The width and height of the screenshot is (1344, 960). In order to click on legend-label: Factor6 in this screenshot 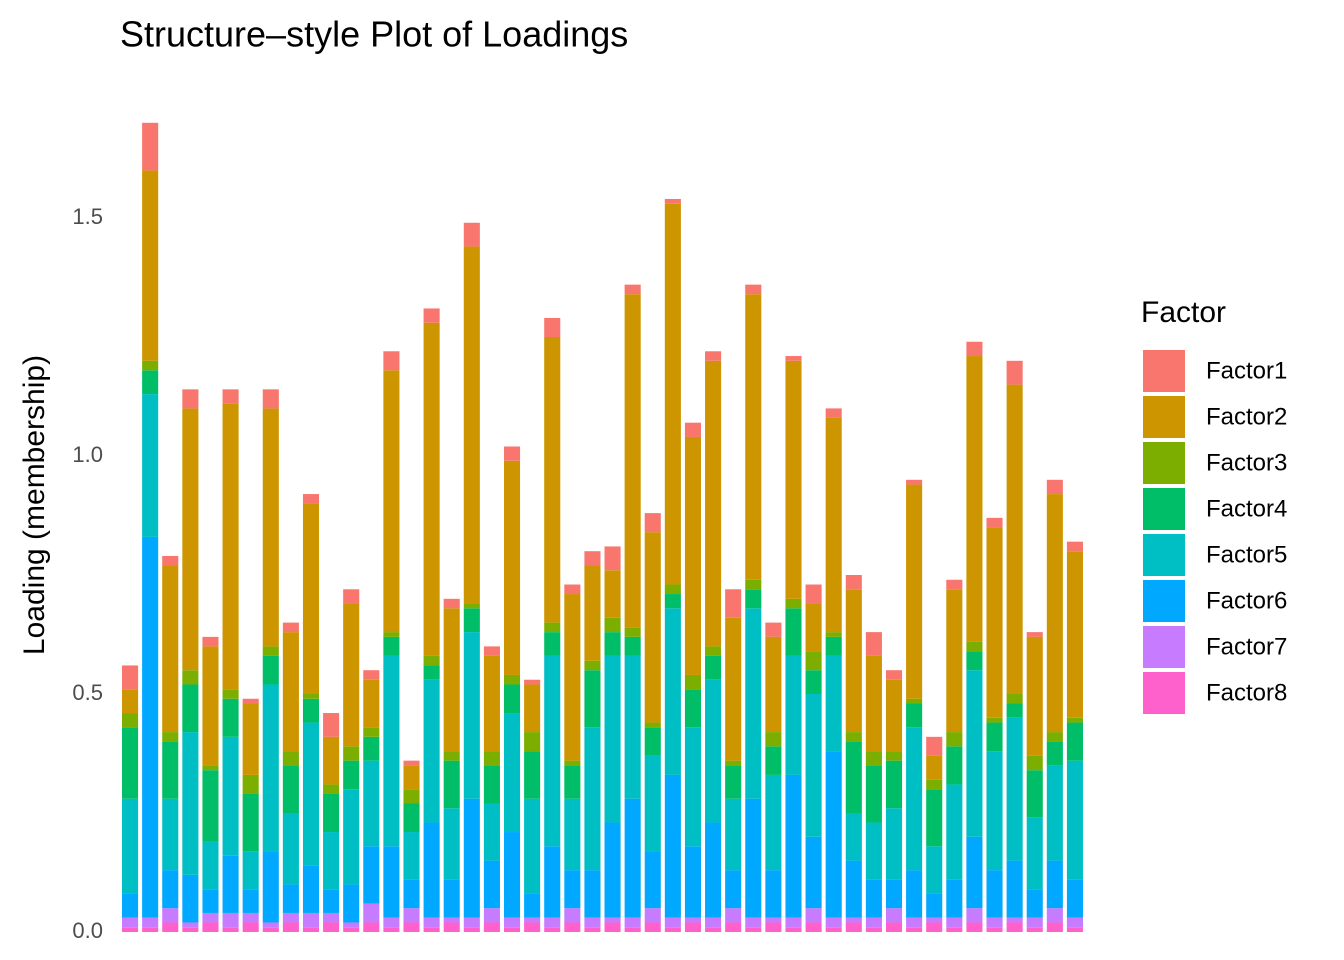, I will do `click(1246, 600)`.